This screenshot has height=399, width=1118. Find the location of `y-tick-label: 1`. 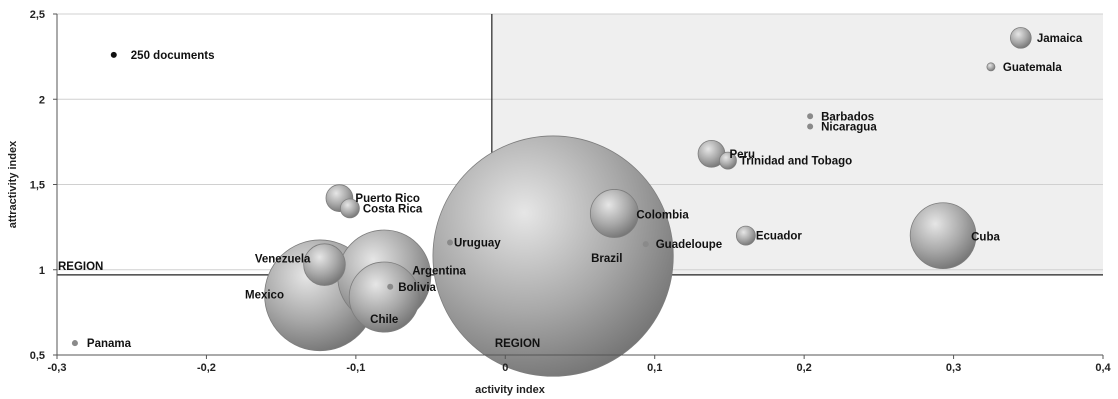

y-tick-label: 1 is located at coordinates (42, 271).